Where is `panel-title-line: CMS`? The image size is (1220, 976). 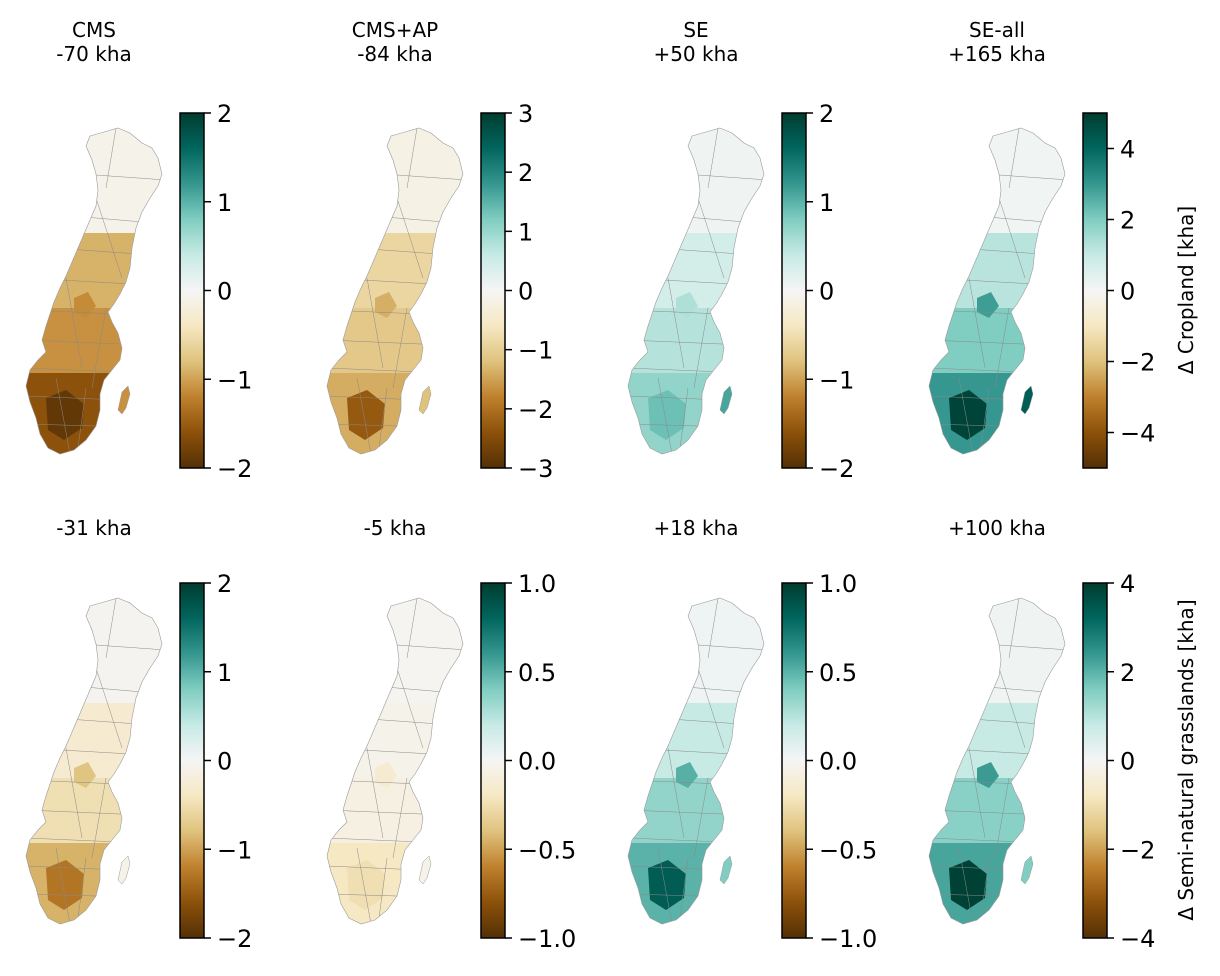
panel-title-line: CMS is located at coordinates (94, 30).